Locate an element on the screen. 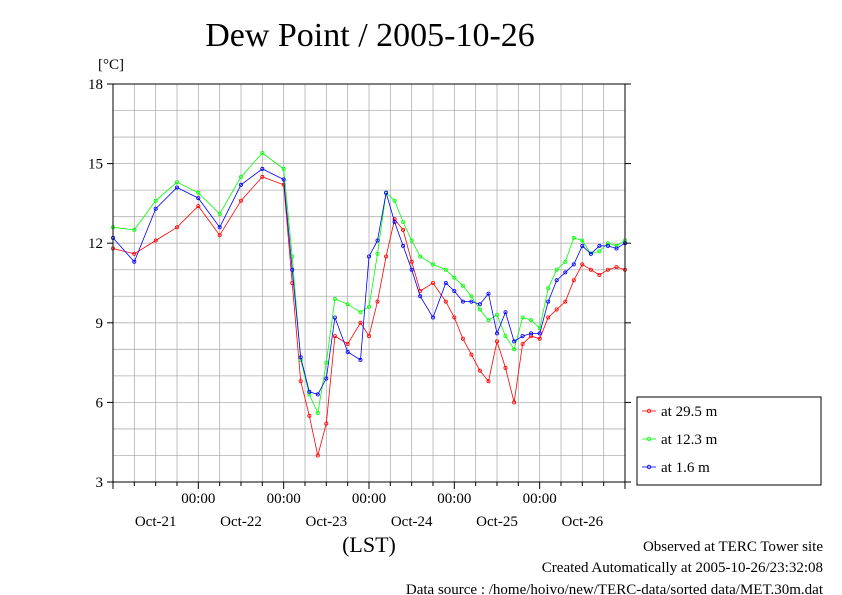  footer-observed: Observed at TERC Tower site is located at coordinates (733, 547).